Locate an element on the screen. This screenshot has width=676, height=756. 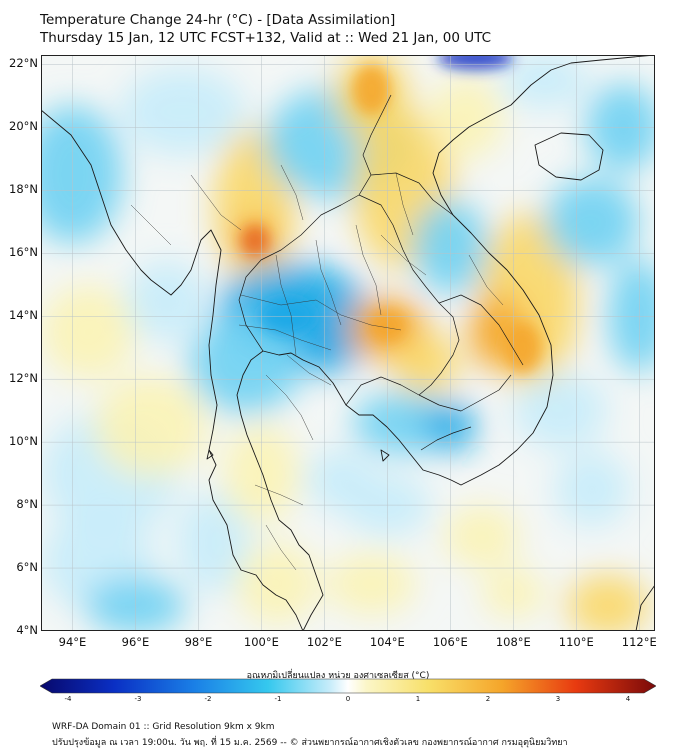
lon-label: 100°E is located at coordinates (261, 642).